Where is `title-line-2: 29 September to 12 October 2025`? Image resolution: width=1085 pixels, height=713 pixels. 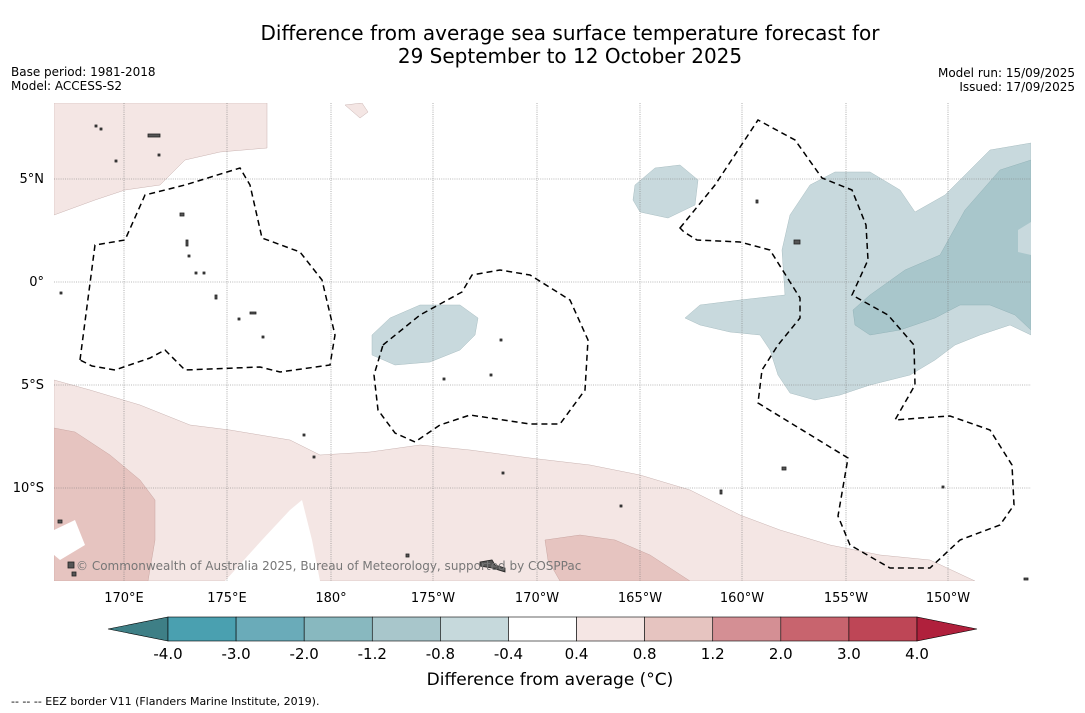 title-line-2: 29 September to 12 October 2025 is located at coordinates (570, 56).